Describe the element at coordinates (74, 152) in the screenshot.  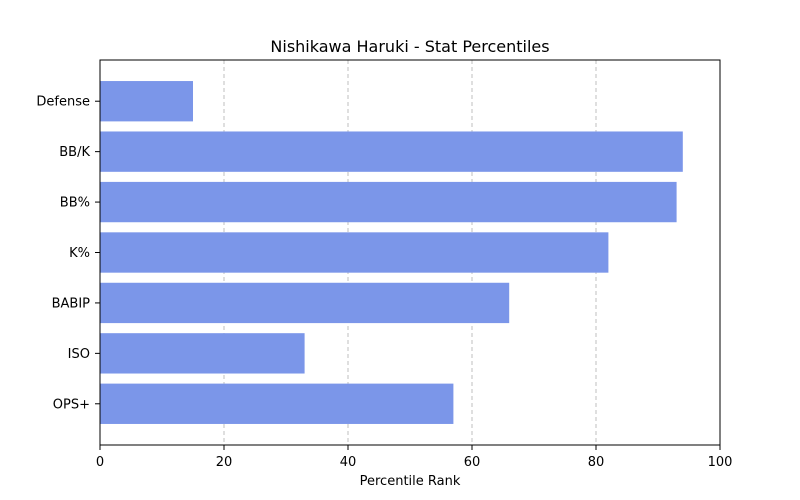
I see `y-tick-label: BB/K` at that location.